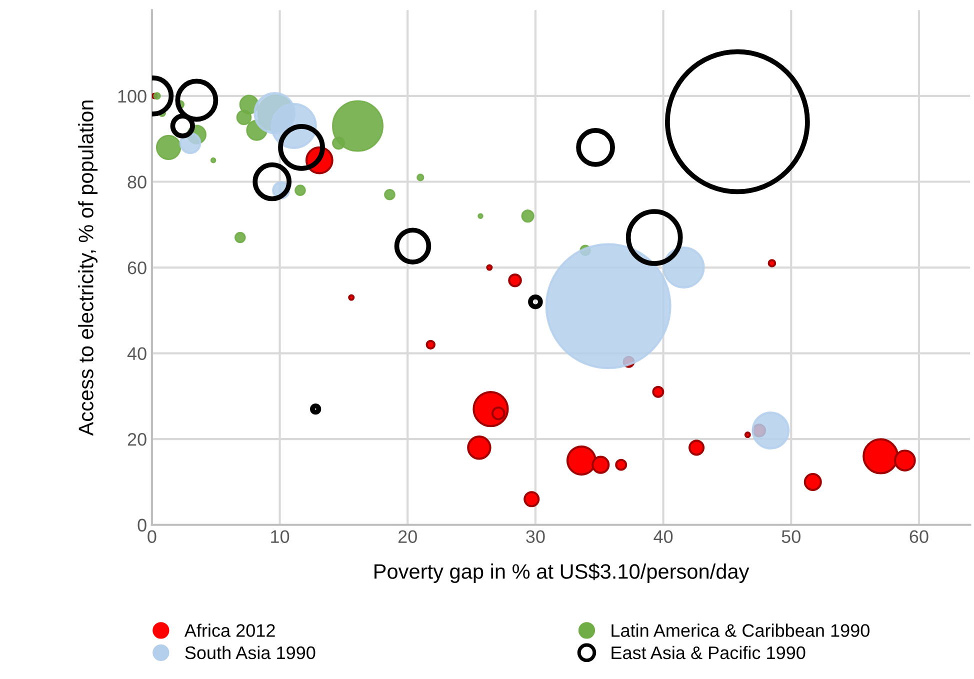 The height and width of the screenshot is (679, 974). What do you see at coordinates (407, 536) in the screenshot?
I see `x-tick-label: 20` at bounding box center [407, 536].